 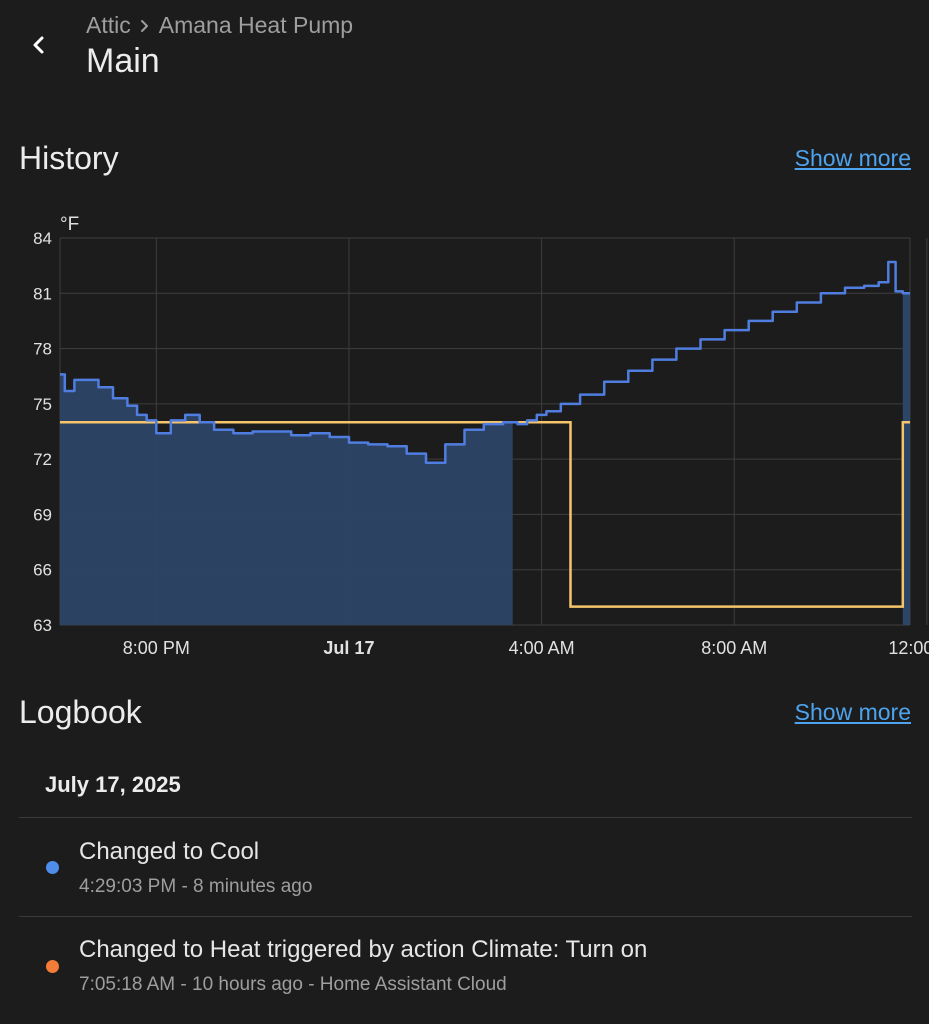 What do you see at coordinates (169, 851) in the screenshot?
I see `logbook-entry-message: Changed to Cool` at bounding box center [169, 851].